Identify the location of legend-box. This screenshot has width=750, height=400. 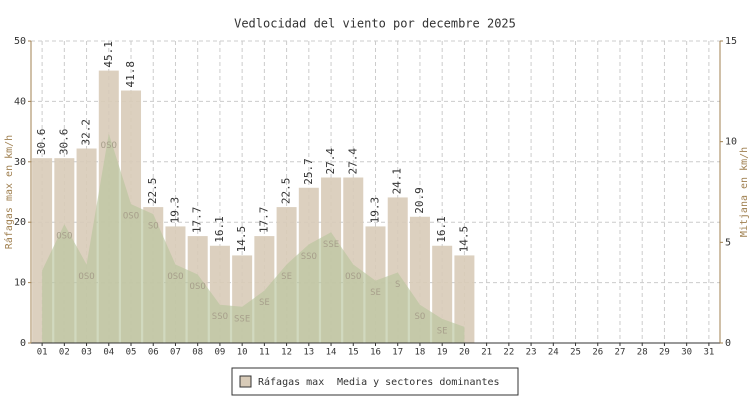
(375, 381).